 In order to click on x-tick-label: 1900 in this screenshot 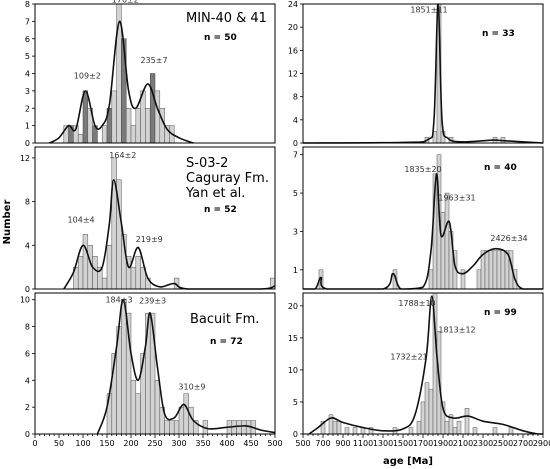, I will do `click(443, 443)`.